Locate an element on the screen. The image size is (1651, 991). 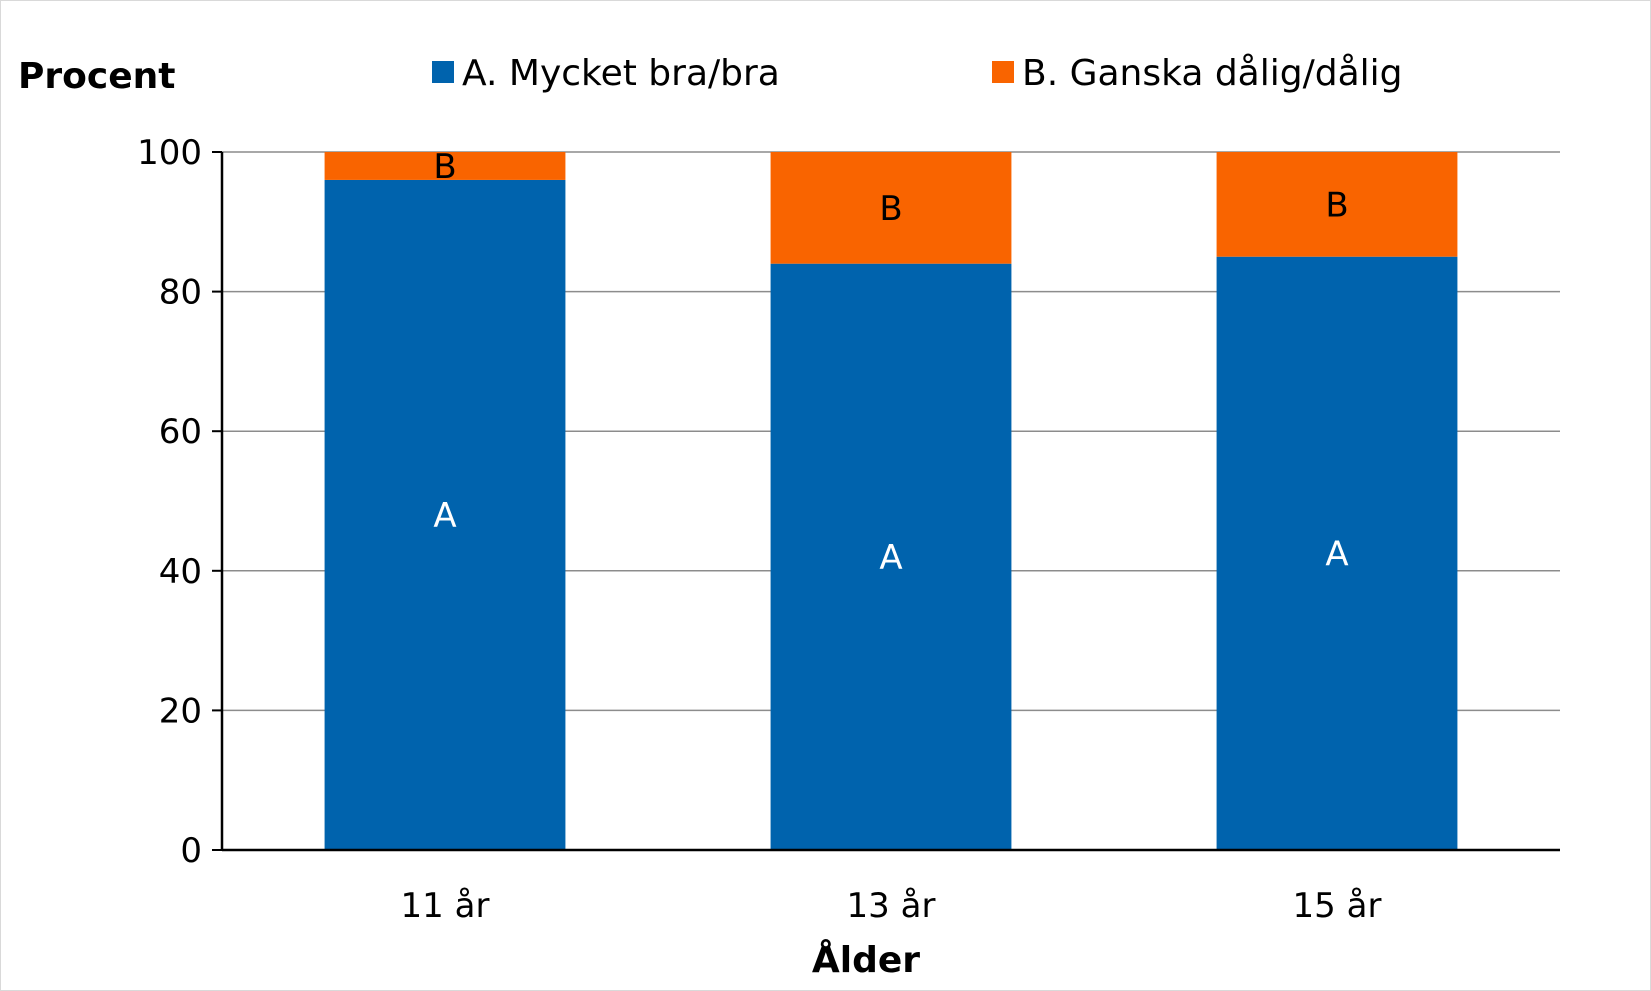
y-tick-label: 80 is located at coordinates (180, 293).